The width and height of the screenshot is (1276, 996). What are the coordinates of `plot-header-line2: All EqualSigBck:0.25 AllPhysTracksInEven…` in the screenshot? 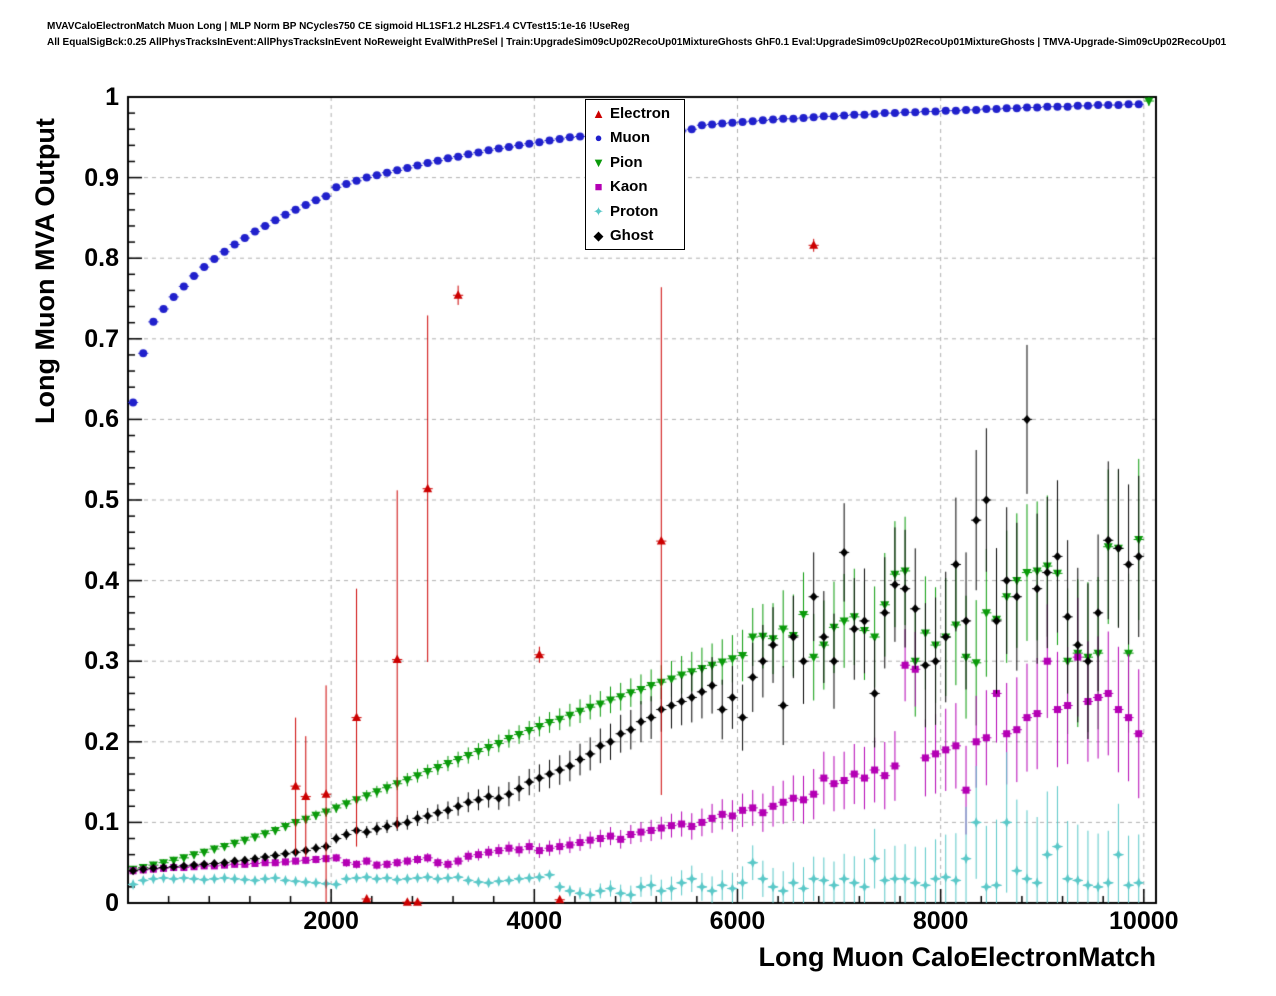 It's located at (637, 42).